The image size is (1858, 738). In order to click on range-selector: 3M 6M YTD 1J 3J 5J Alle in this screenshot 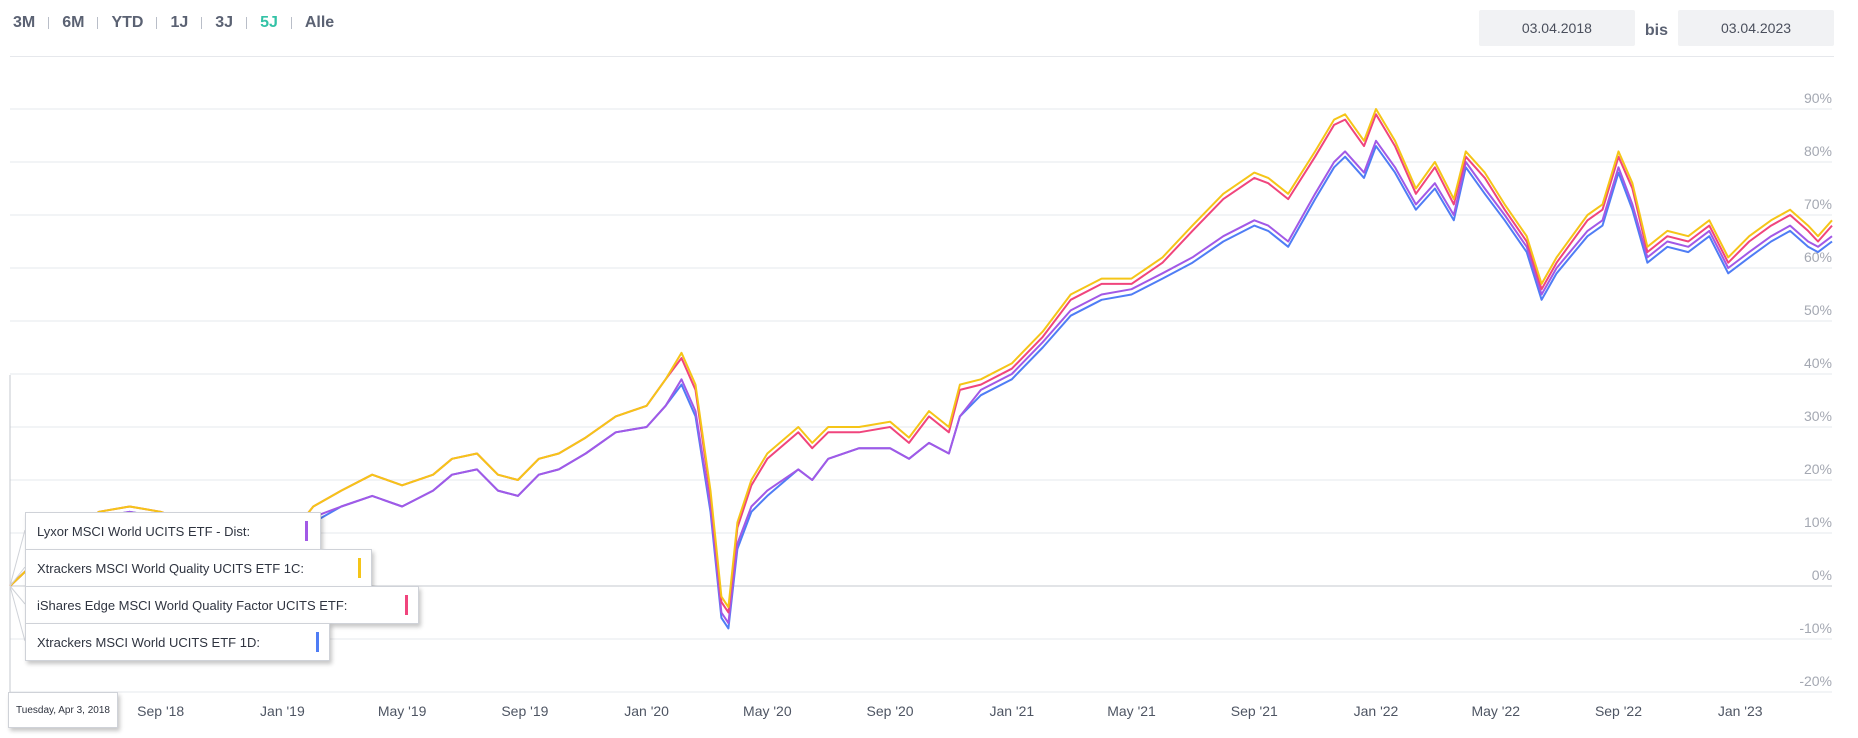, I will do `click(173, 23)`.